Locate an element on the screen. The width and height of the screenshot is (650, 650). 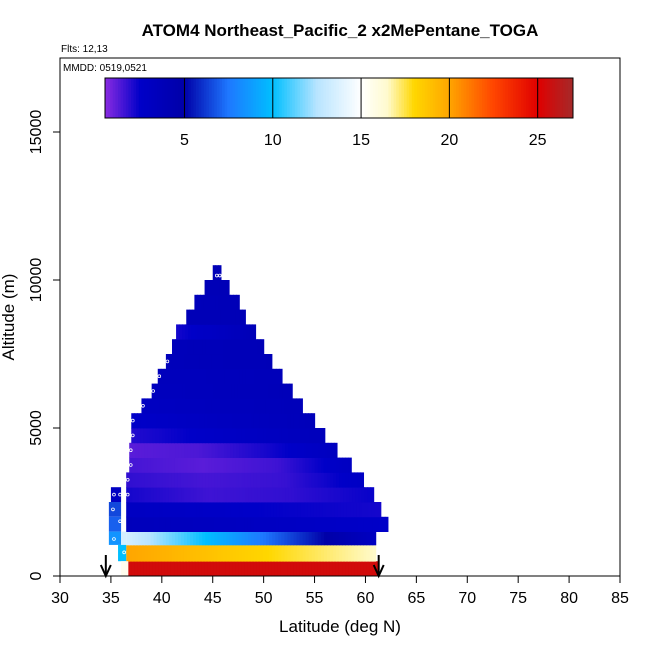
x-tick-label: 35 is located at coordinates (111, 598).